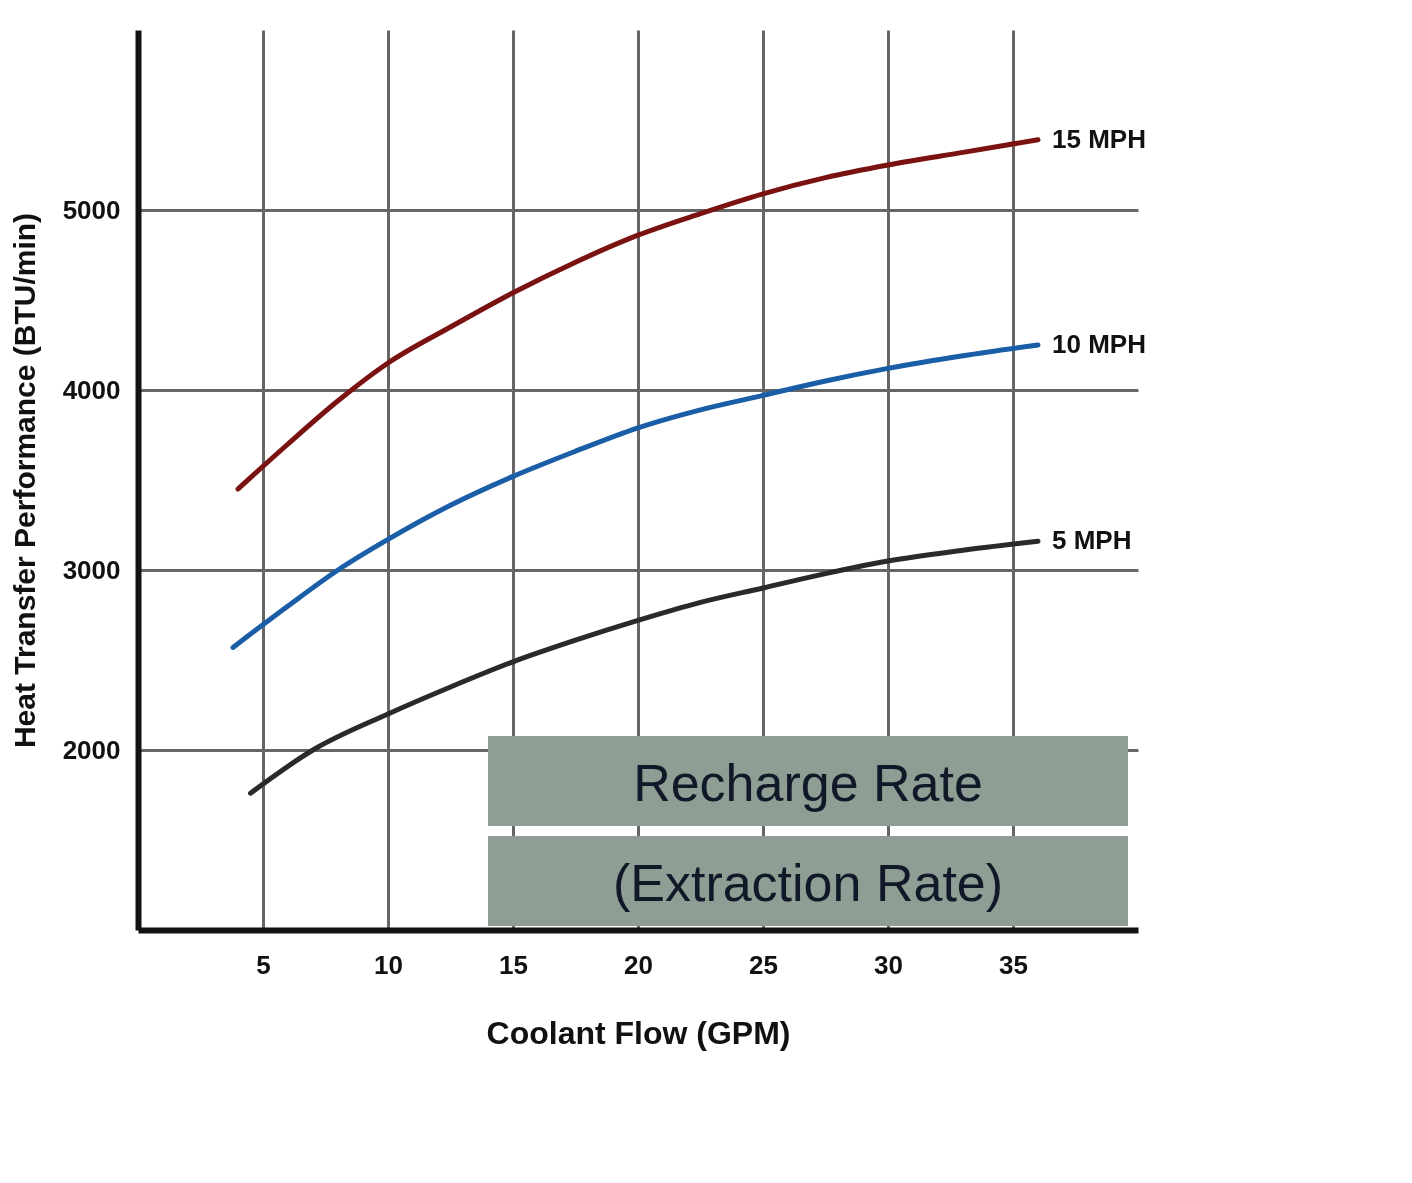  Describe the element at coordinates (91, 569) in the screenshot. I see `y-tick-label: 3000` at that location.